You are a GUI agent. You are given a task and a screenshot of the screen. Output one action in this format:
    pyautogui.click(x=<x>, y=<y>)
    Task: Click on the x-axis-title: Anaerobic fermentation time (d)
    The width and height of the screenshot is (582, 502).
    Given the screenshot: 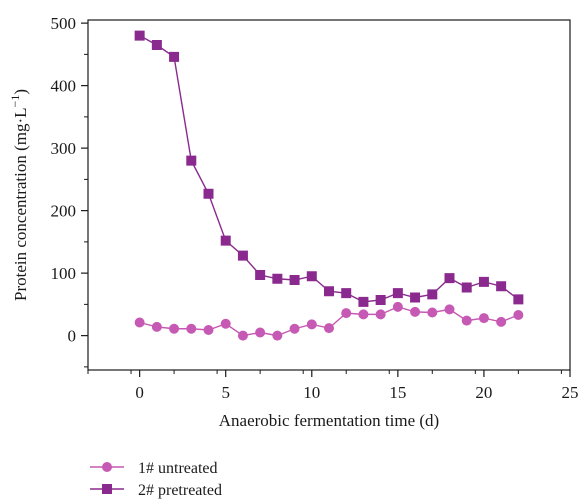 What is the action you would take?
    pyautogui.click(x=329, y=420)
    